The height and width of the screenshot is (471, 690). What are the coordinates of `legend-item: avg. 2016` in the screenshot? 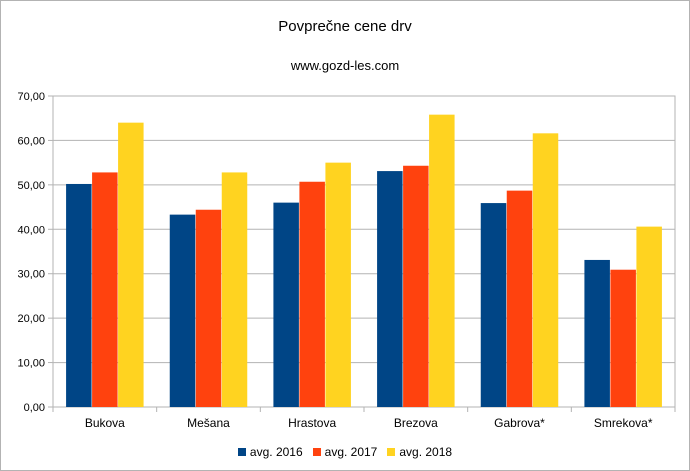 It's located at (270, 452).